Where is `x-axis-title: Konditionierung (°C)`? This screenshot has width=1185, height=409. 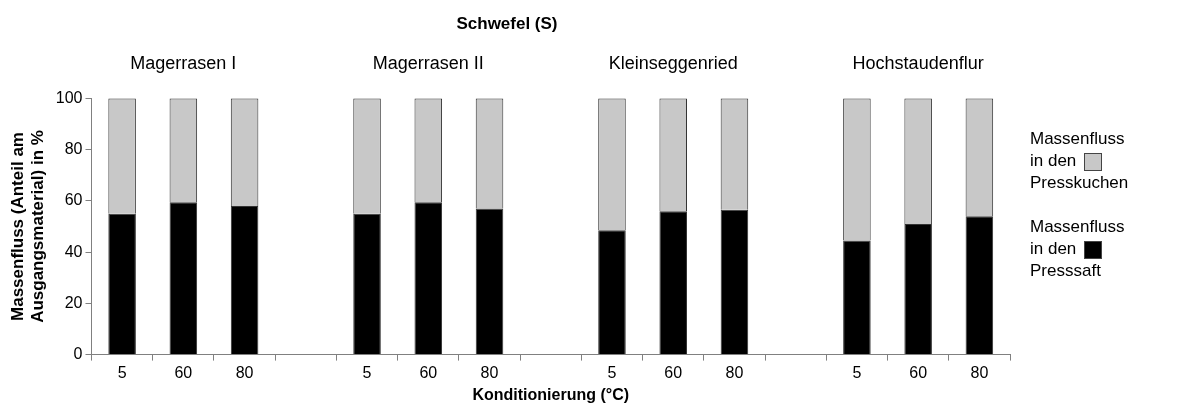
x-axis-title: Konditionierung (°C) is located at coordinates (551, 394).